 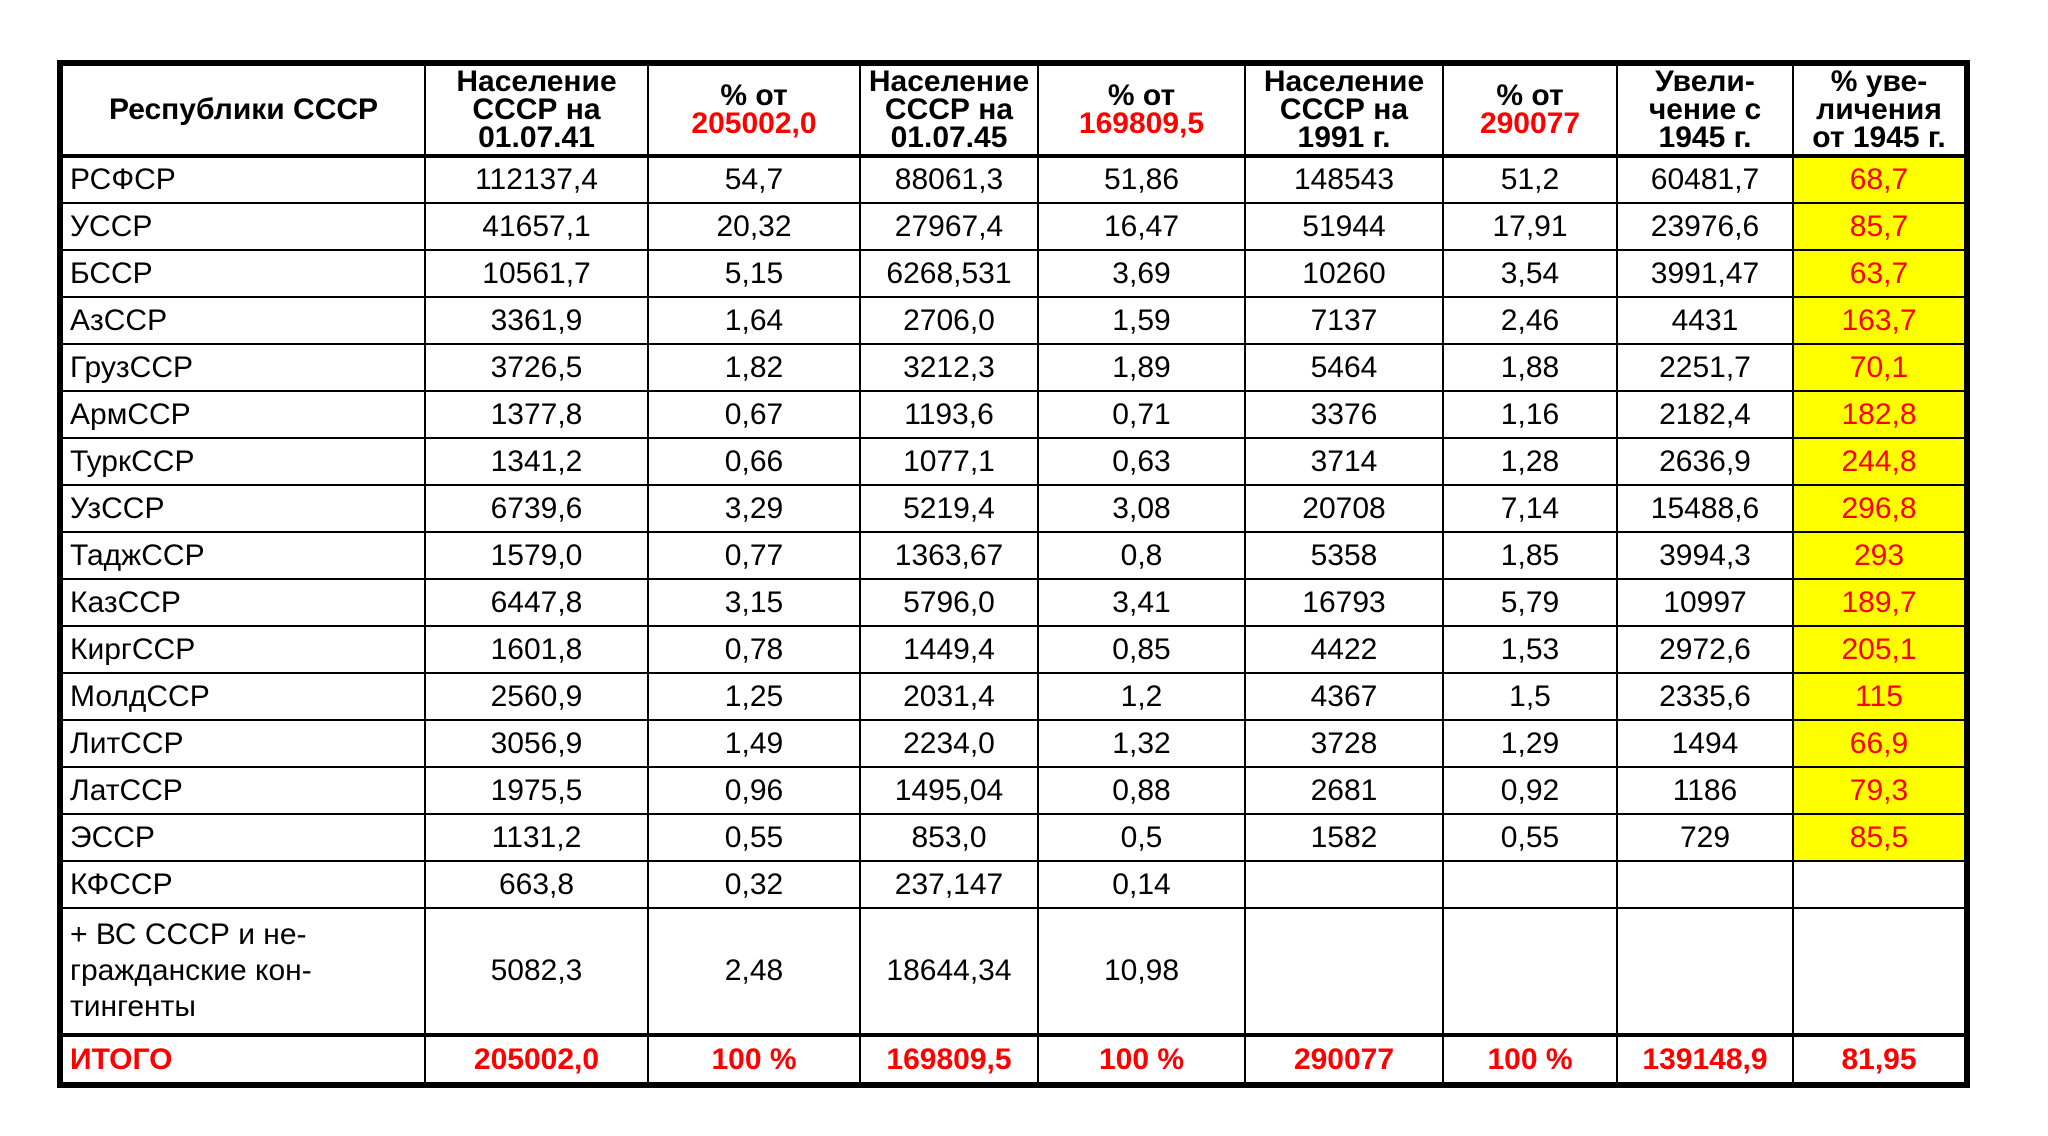 What do you see at coordinates (1141, 884) in the screenshot?
I see `value-cell: 0,14` at bounding box center [1141, 884].